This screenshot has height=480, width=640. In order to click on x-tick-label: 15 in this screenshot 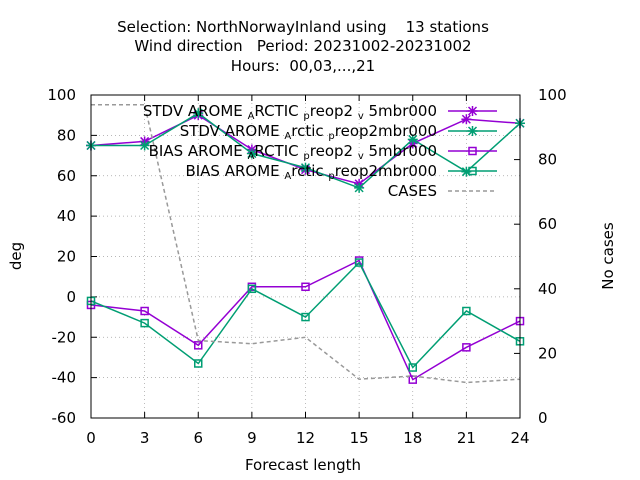, I will do `click(359, 438)`.